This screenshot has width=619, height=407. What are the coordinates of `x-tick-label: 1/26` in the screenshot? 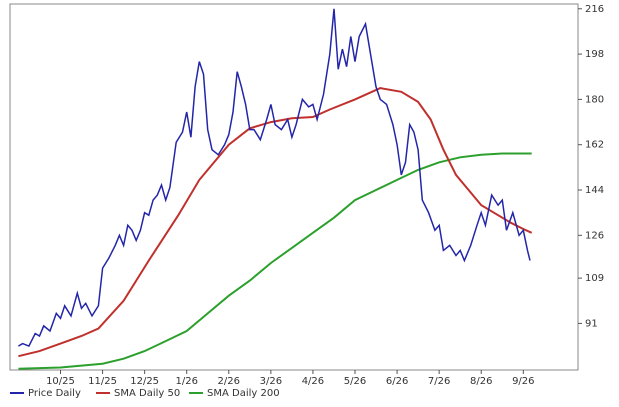 It's located at (186, 381).